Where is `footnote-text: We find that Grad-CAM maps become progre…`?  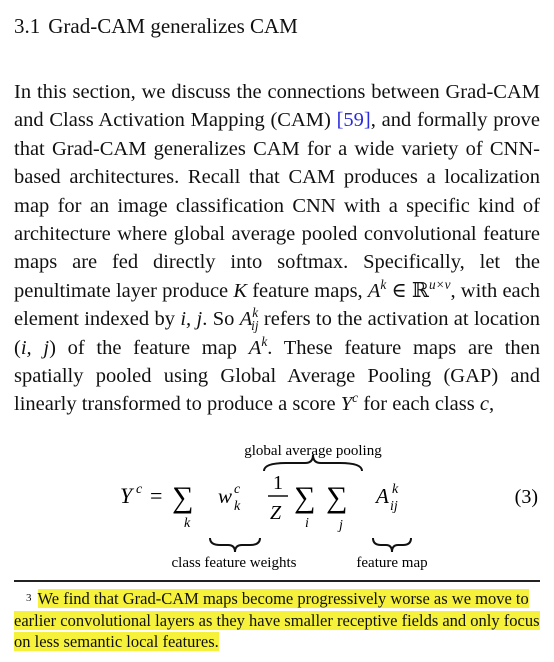 footnote-text: We find that Grad-CAM maps become progre… is located at coordinates (277, 620).